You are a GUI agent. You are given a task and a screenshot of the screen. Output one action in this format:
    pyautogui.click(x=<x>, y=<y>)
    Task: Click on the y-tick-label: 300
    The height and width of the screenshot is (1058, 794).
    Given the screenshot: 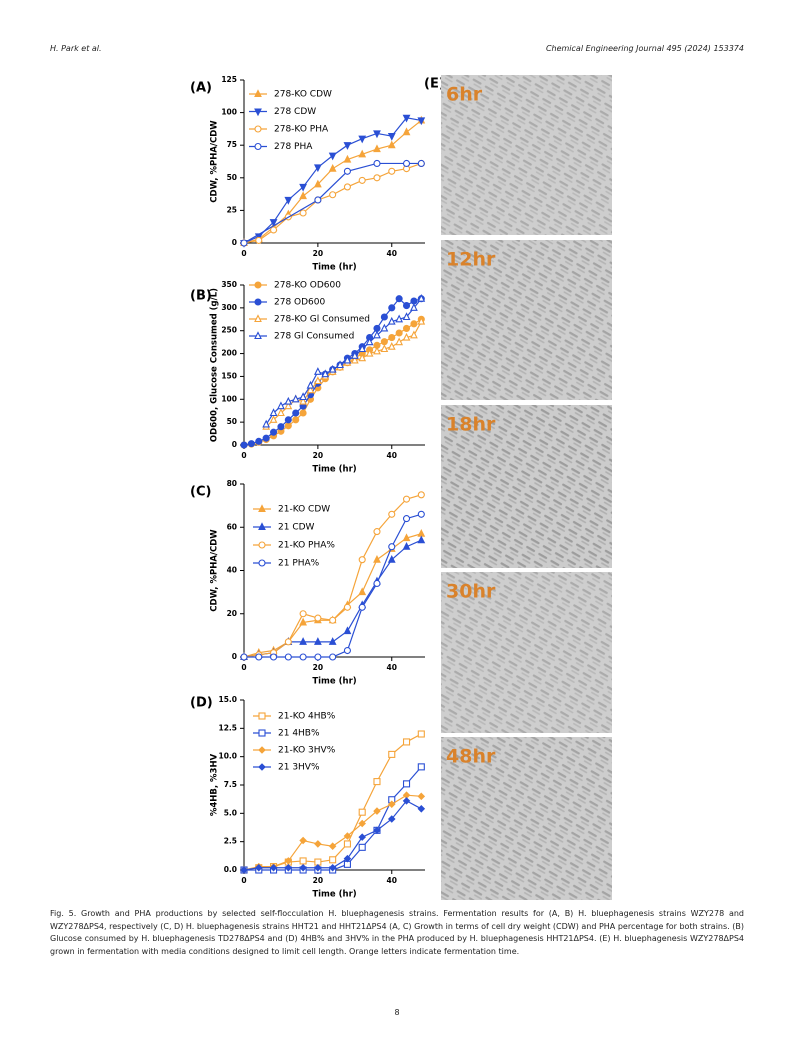 What is the action you would take?
    pyautogui.click(x=229, y=307)
    